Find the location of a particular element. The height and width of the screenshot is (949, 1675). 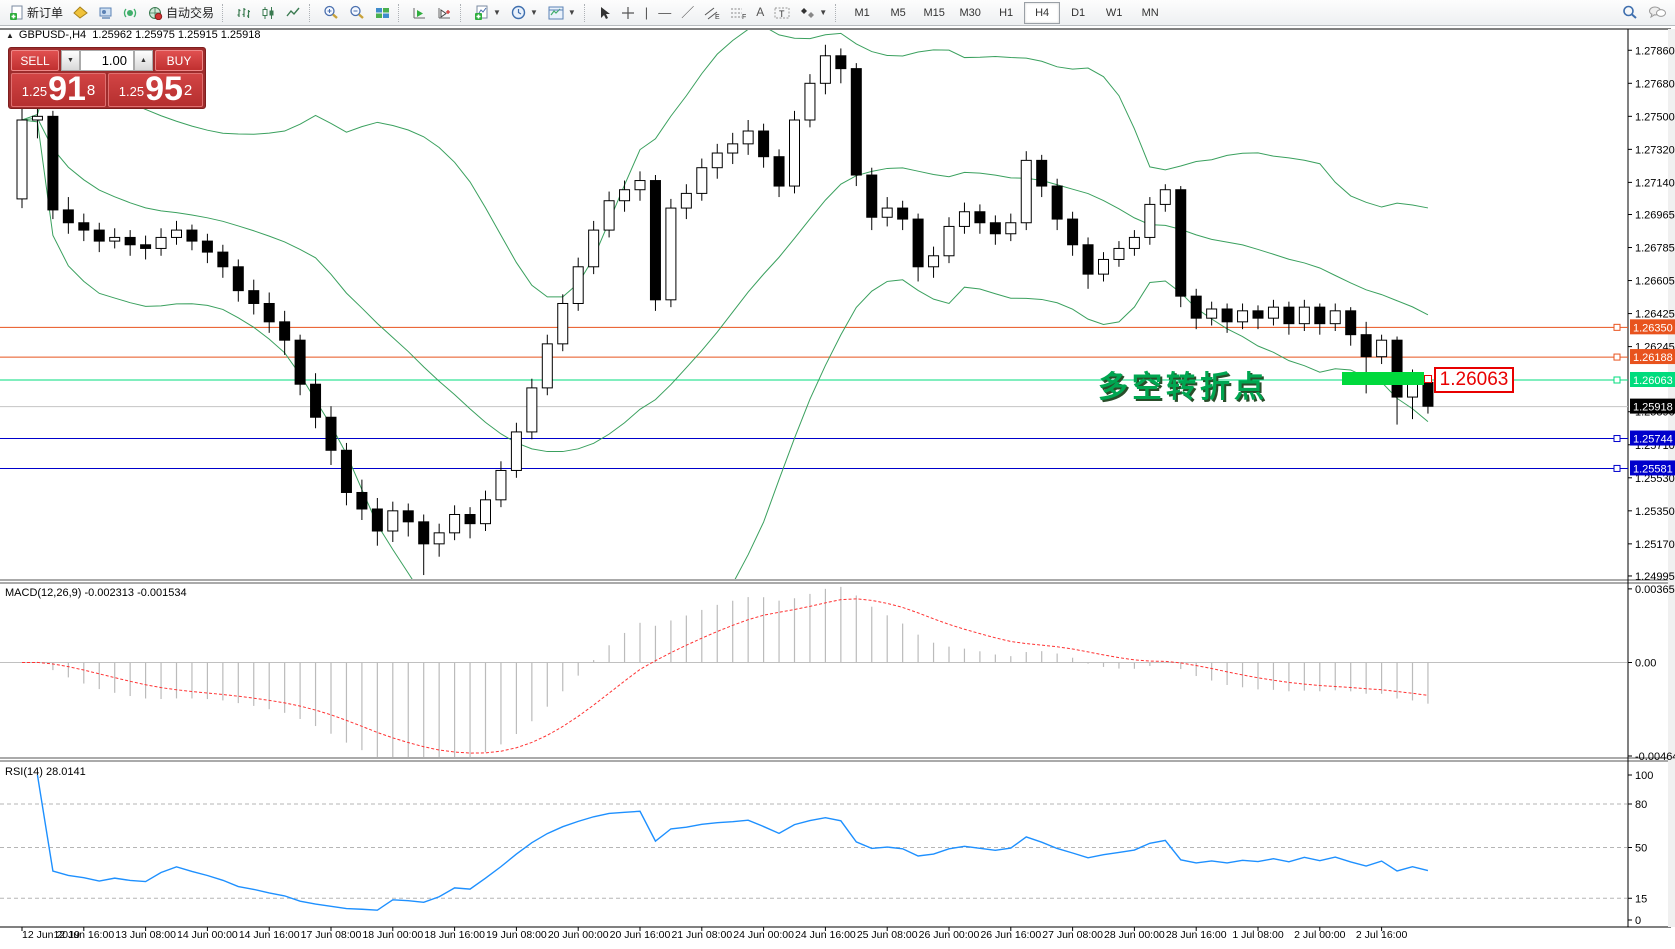

autotrading-button: 自动交易 is located at coordinates (181, 13).